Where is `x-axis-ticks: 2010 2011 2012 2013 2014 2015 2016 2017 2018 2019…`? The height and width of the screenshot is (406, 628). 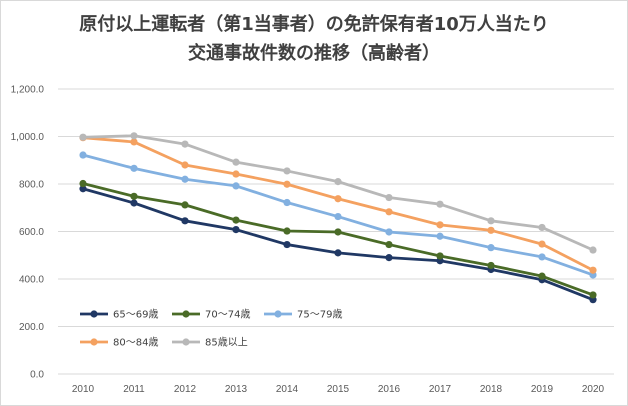 x-axis-ticks: 2010 2011 2012 2013 2014 2015 2016 2017 2018 2019… is located at coordinates (338, 389).